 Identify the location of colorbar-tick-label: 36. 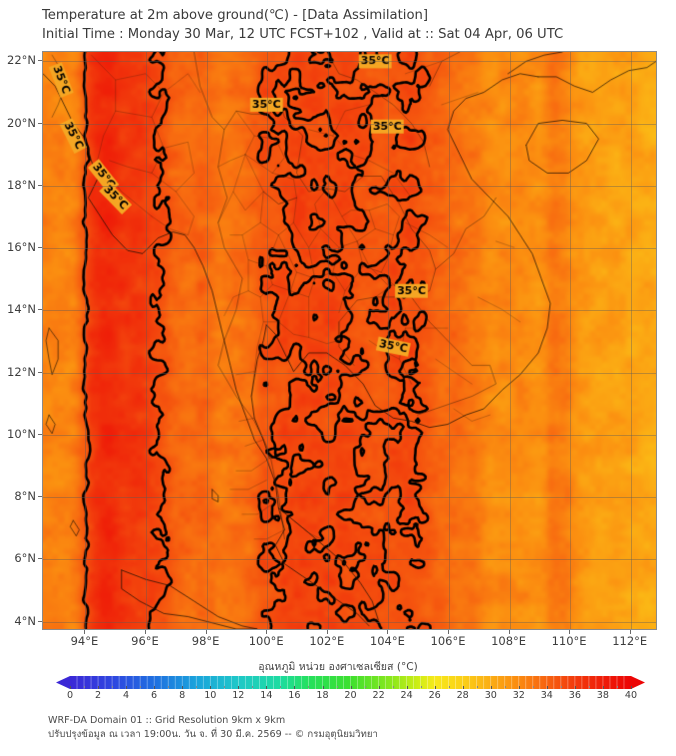
(574, 695).